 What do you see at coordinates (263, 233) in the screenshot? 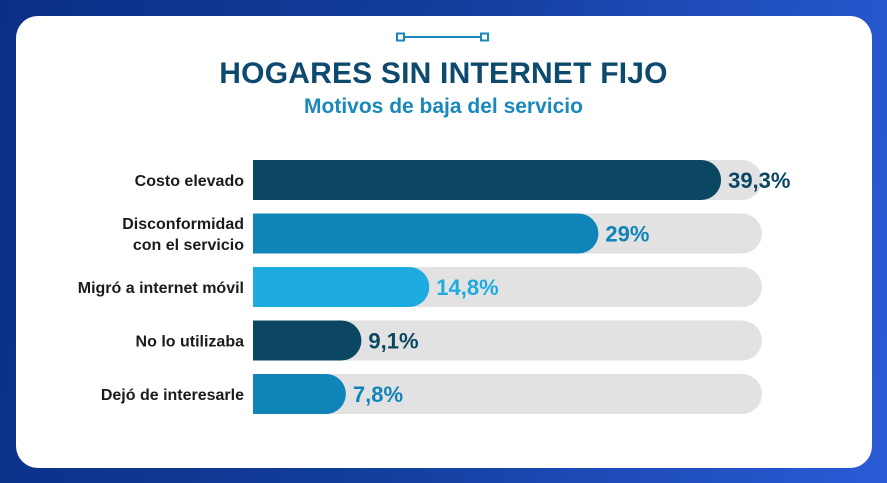
I see `bar-2-left-edge` at bounding box center [263, 233].